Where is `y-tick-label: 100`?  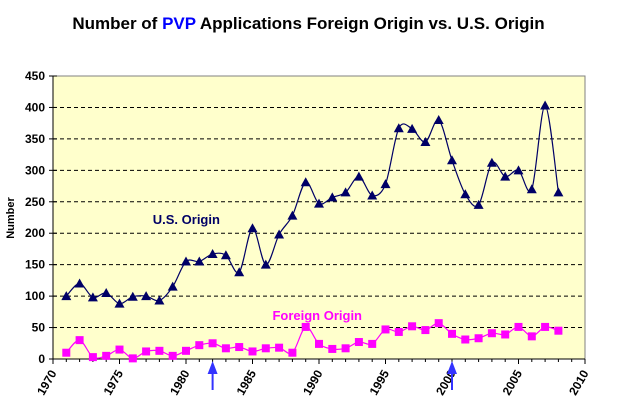 y-tick-label: 100 is located at coordinates (35, 296).